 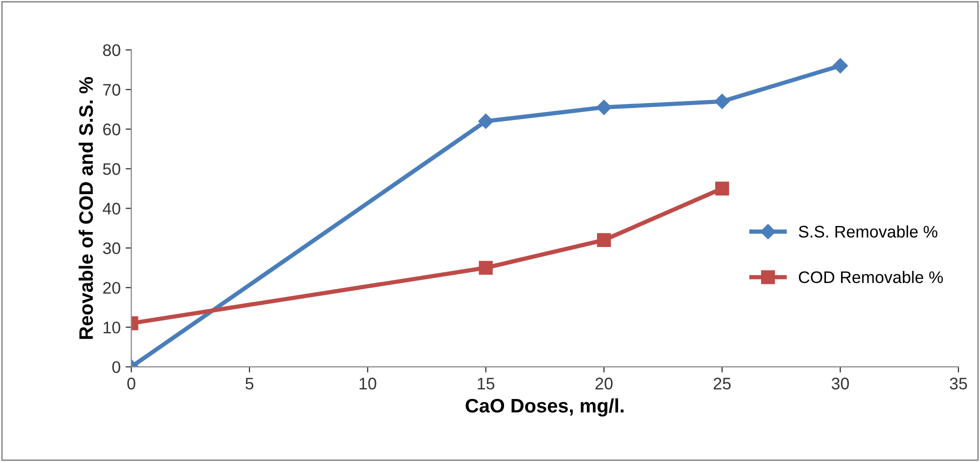 What do you see at coordinates (250, 384) in the screenshot?
I see `x-tick-label: 5` at bounding box center [250, 384].